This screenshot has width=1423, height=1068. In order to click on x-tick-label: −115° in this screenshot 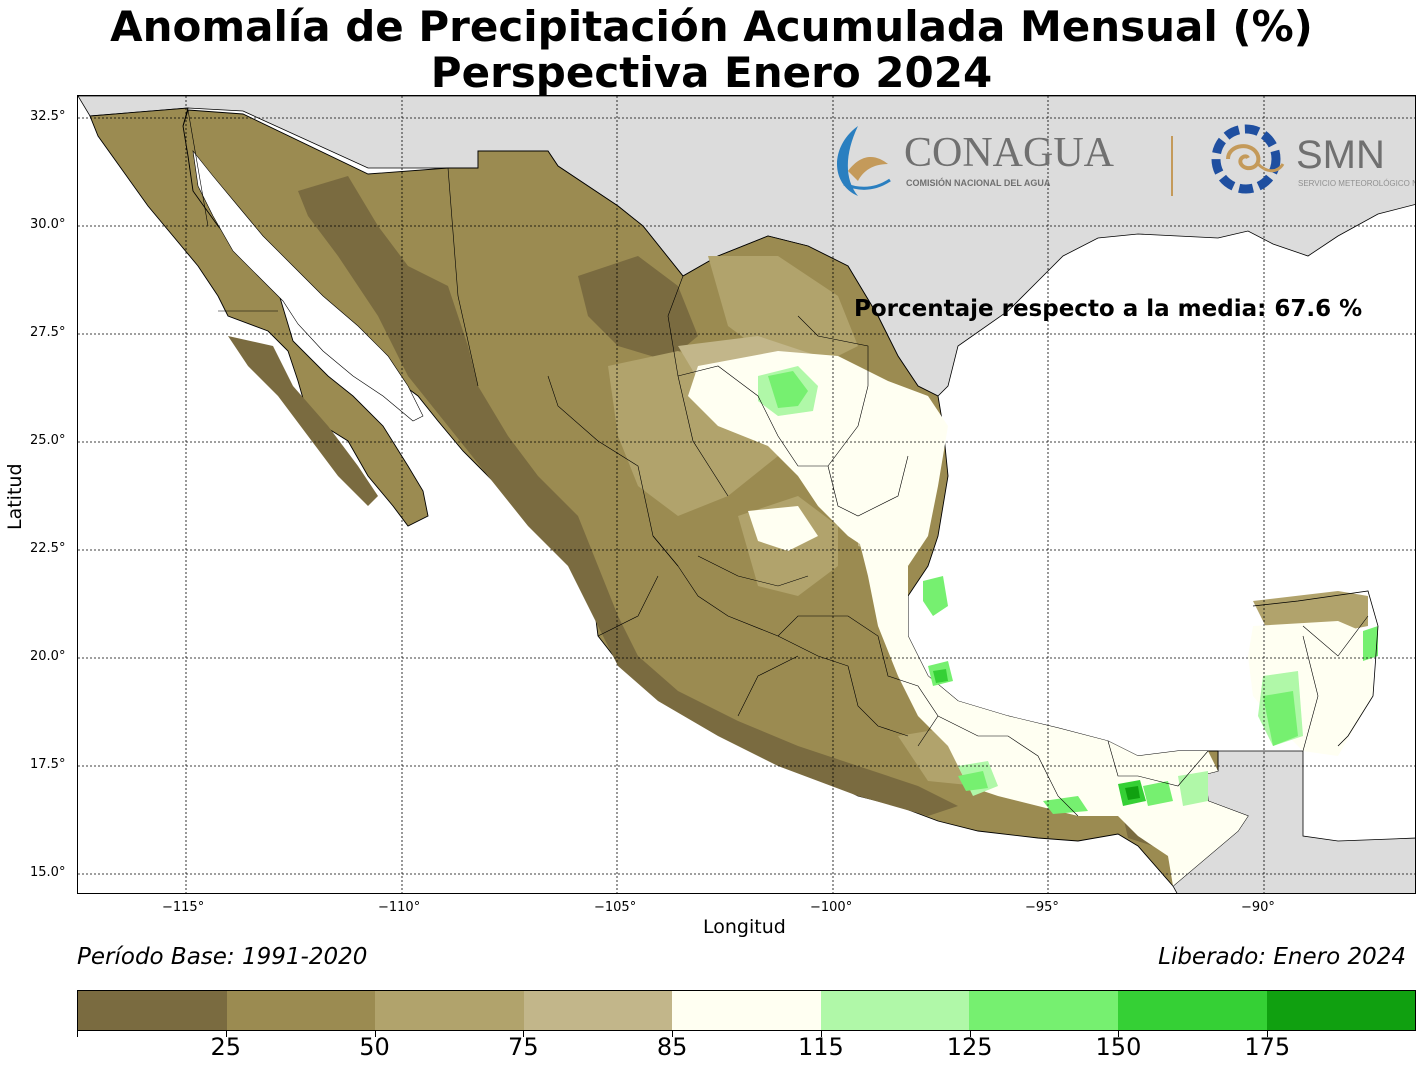, I will do `click(183, 907)`.